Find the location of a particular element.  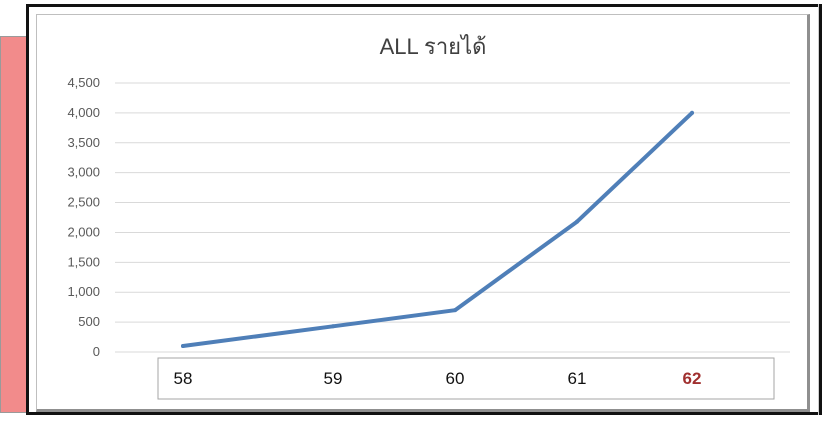

y-tick-label: 2,000 is located at coordinates (83, 231).